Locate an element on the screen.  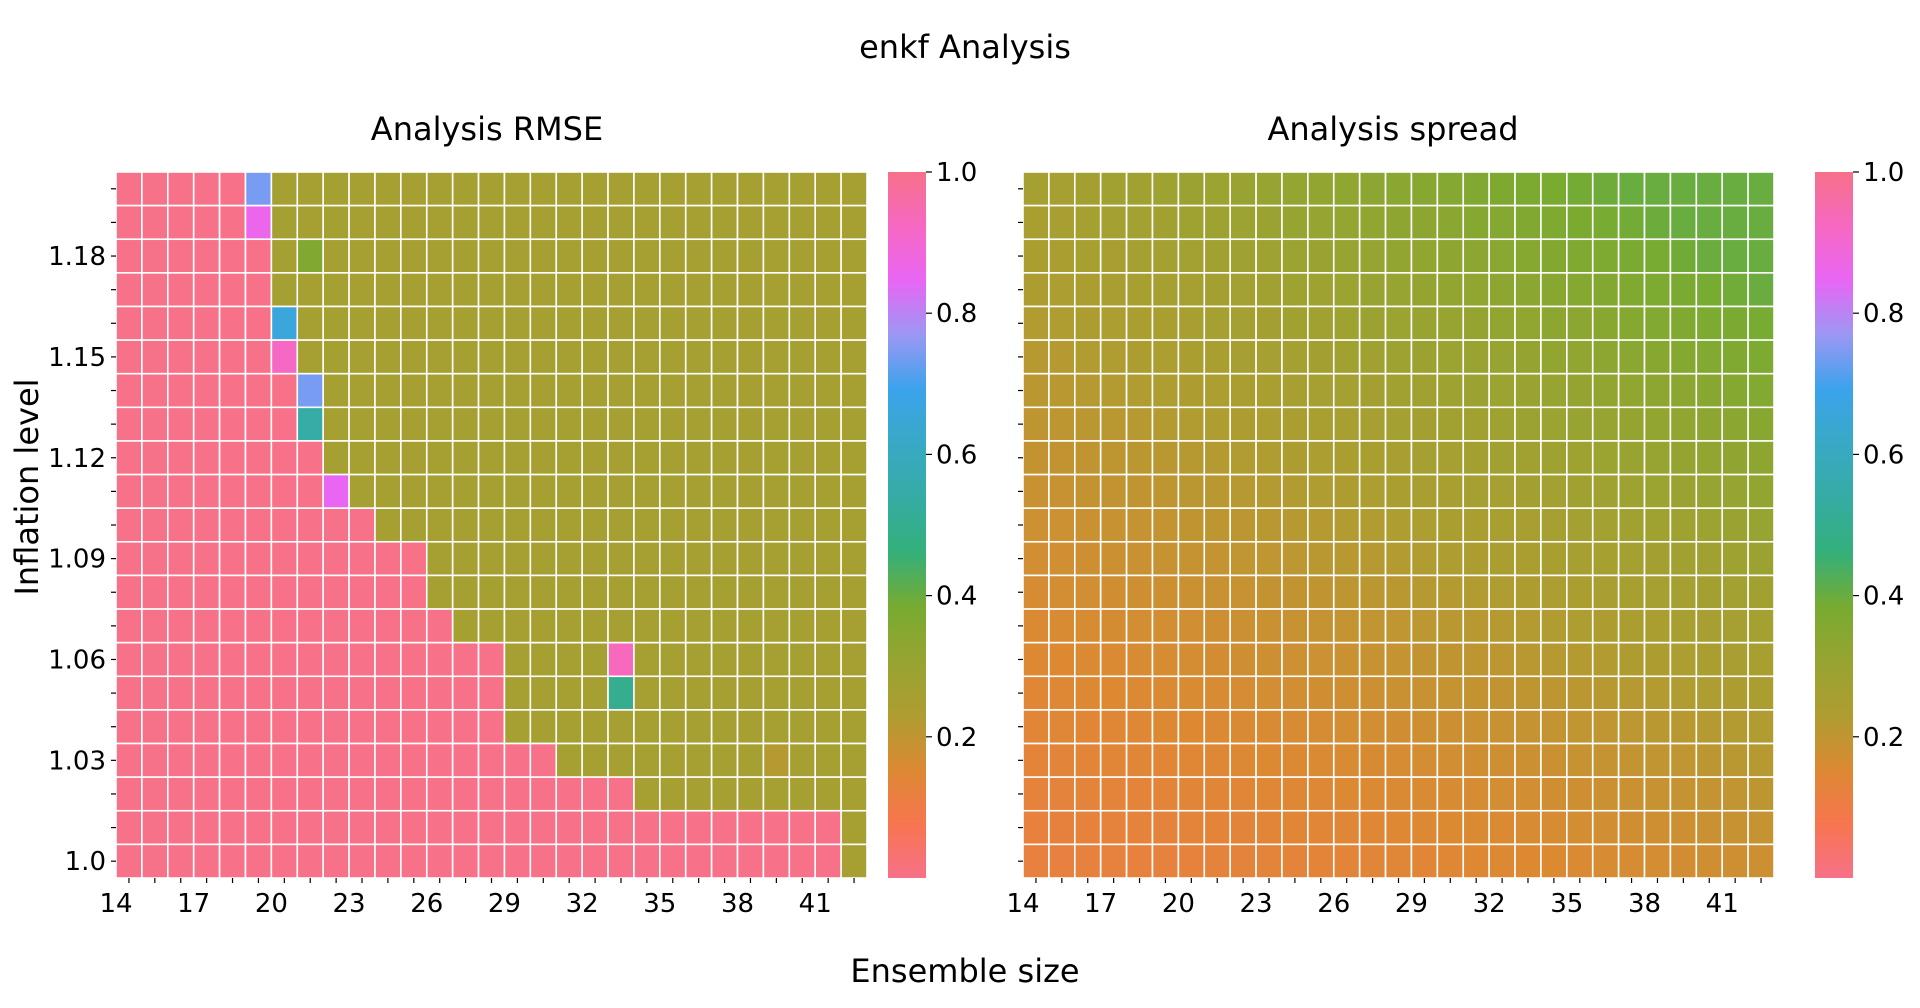
colorbar-tick-label: 0.4 is located at coordinates (956, 597).